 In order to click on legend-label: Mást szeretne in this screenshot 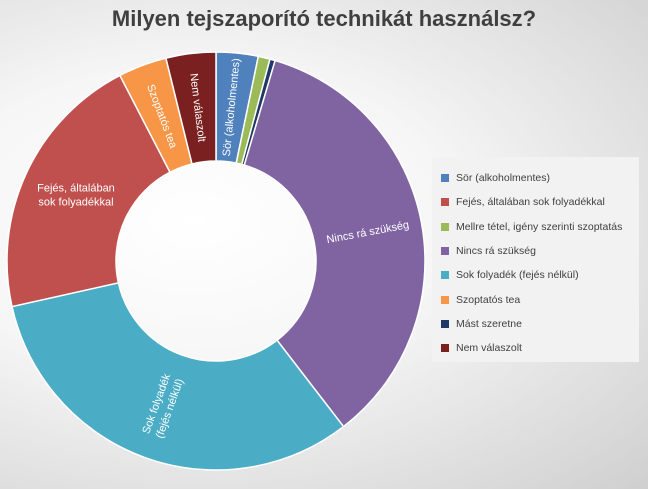, I will do `click(489, 323)`.